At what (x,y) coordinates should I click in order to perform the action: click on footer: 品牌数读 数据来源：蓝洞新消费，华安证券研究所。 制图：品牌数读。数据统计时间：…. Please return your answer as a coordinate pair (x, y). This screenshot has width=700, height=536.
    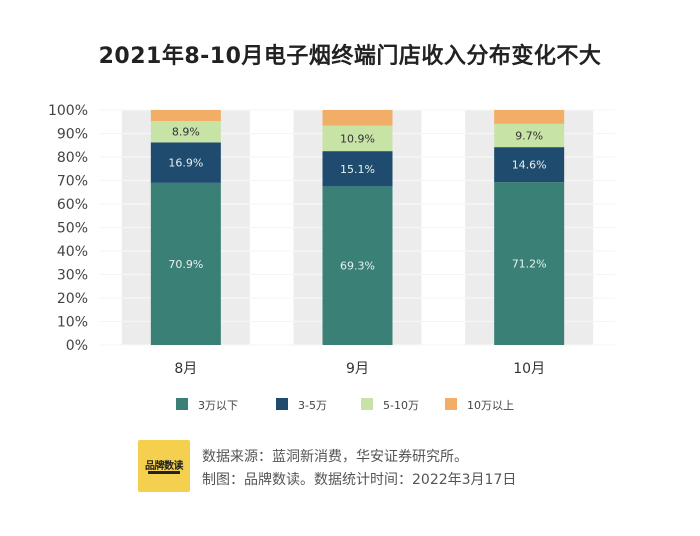
    Looking at the image, I should click on (378, 468).